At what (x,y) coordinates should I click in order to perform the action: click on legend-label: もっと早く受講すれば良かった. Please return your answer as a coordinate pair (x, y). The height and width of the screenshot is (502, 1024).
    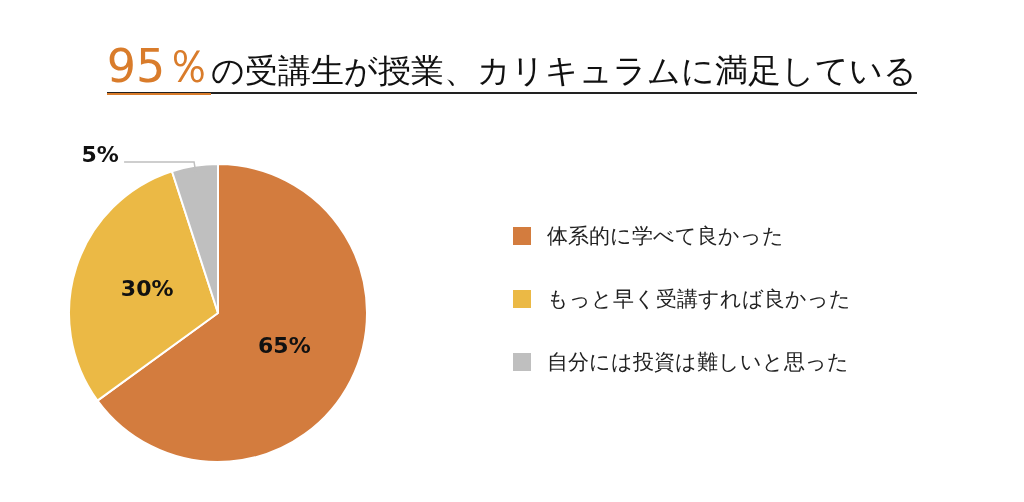
    Looking at the image, I should click on (699, 299).